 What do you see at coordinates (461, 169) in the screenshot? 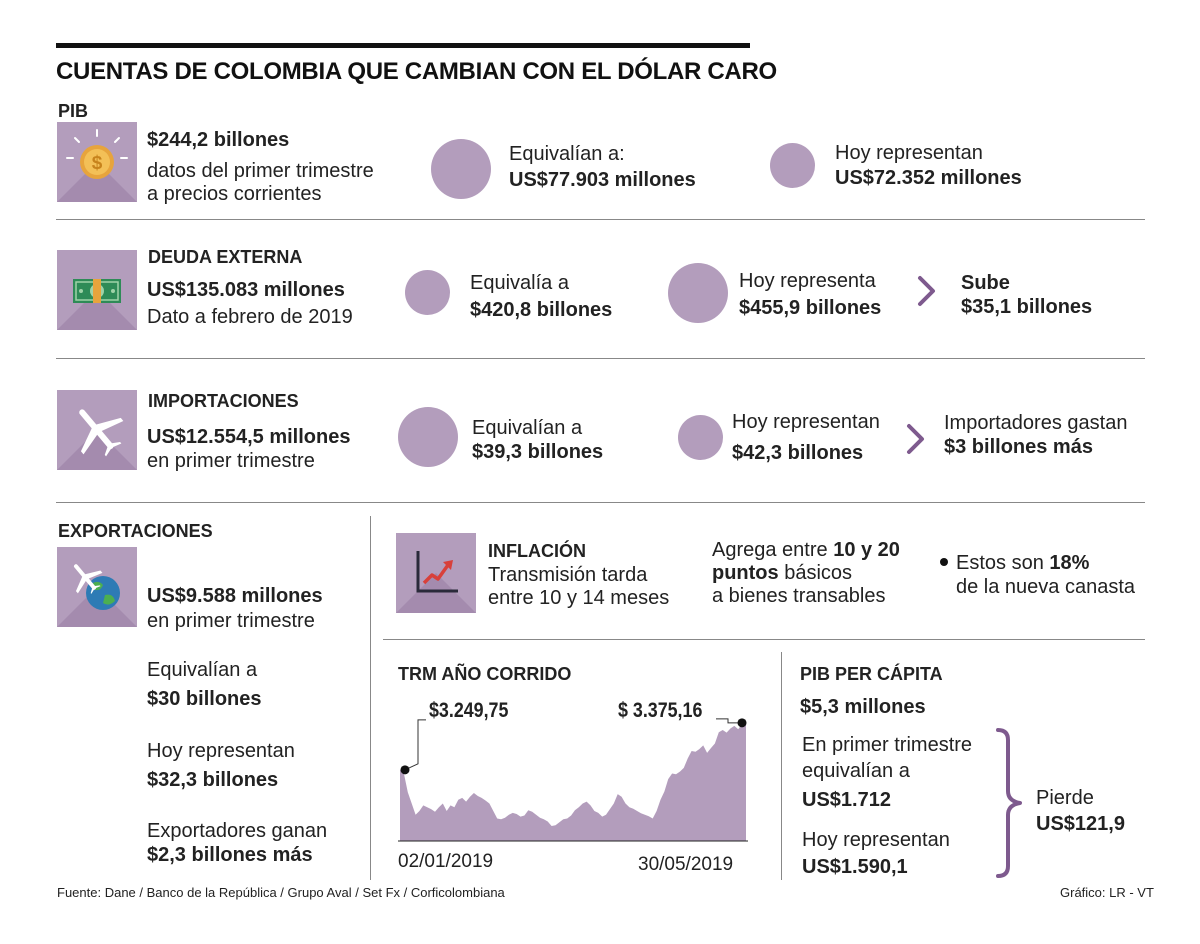
I see `pib-equiv-circle` at bounding box center [461, 169].